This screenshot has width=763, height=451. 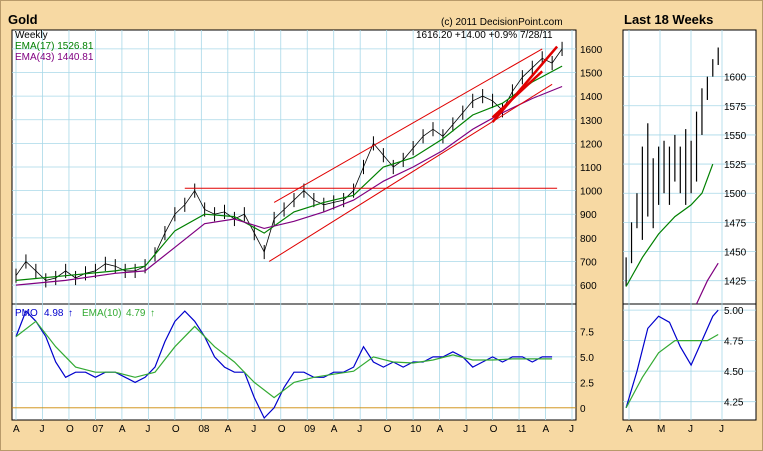 I want to click on legend-pmo-value: 4.98, so click(x=54, y=313).